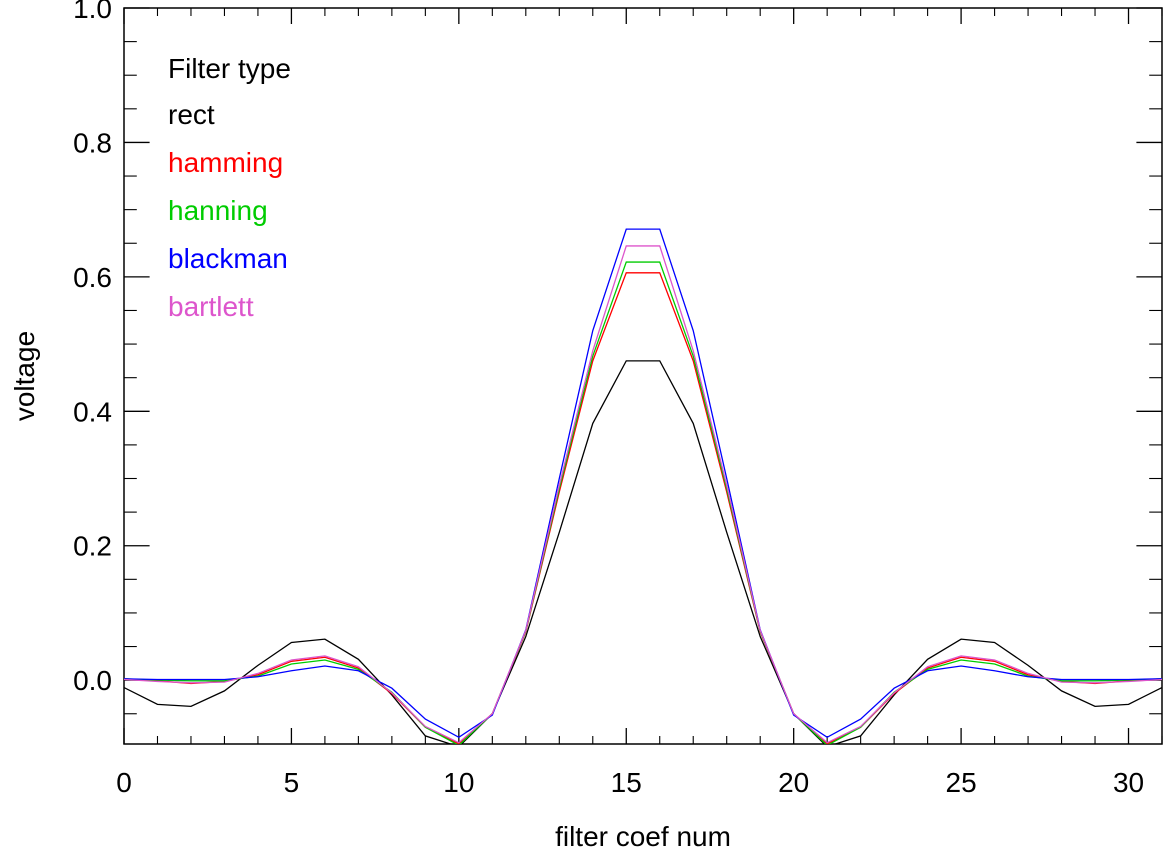  I want to click on y-tick-label: 0.4, so click(92, 411).